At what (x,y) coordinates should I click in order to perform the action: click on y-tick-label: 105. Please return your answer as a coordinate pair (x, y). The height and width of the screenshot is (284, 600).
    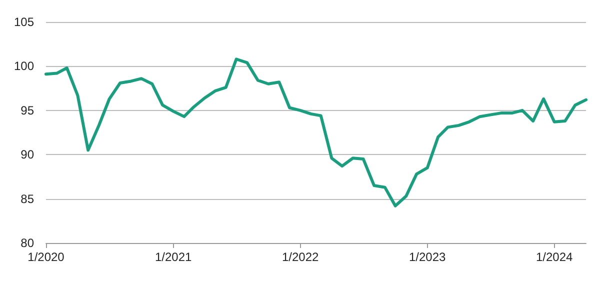
    Looking at the image, I should click on (24, 22).